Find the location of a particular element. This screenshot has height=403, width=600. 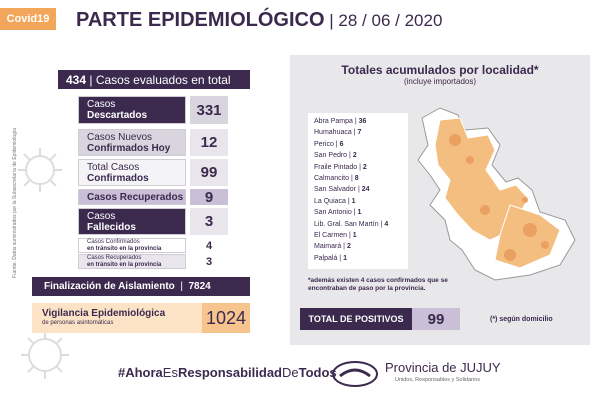

locality: Calmancito | 8 is located at coordinates (336, 179).